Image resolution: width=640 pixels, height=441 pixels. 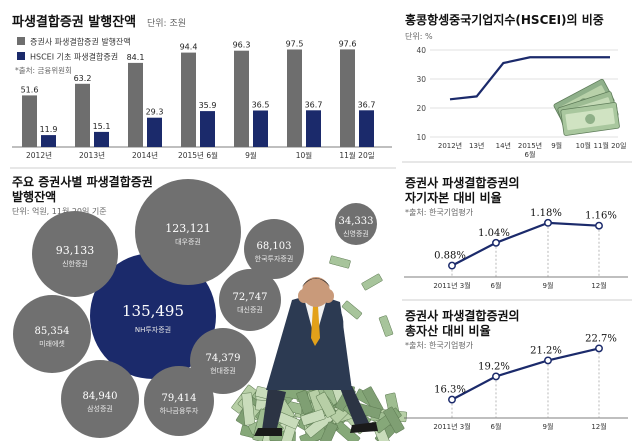 I want to click on data-label: 1.04%, so click(x=494, y=233).